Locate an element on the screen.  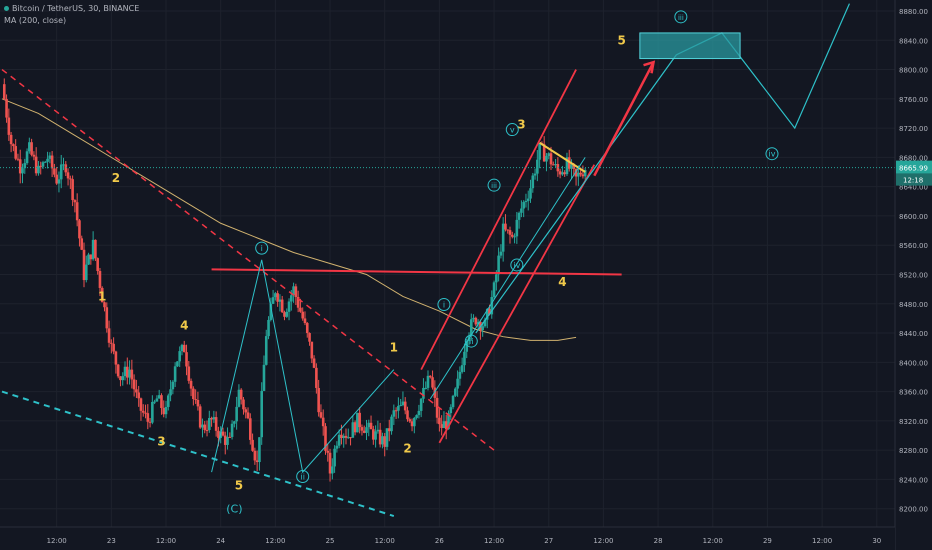
price-tick-label: 8520.00 is located at coordinates (913, 275).